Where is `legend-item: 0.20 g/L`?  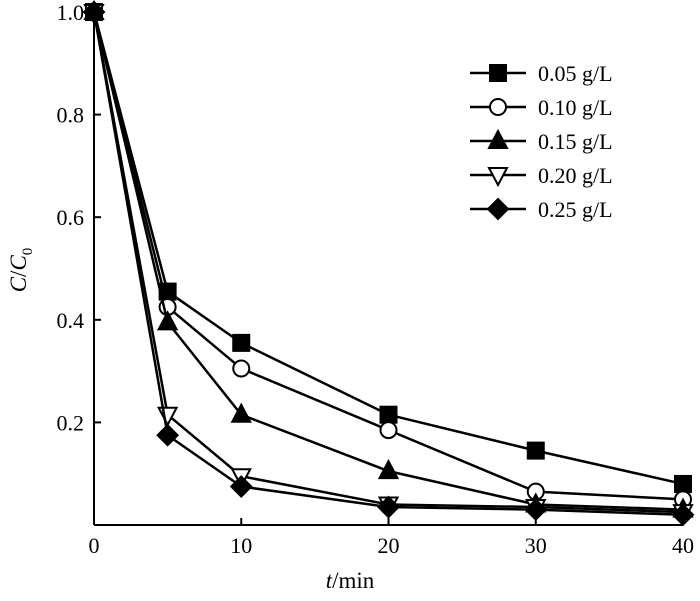
legend-item: 0.20 g/L is located at coordinates (541, 175).